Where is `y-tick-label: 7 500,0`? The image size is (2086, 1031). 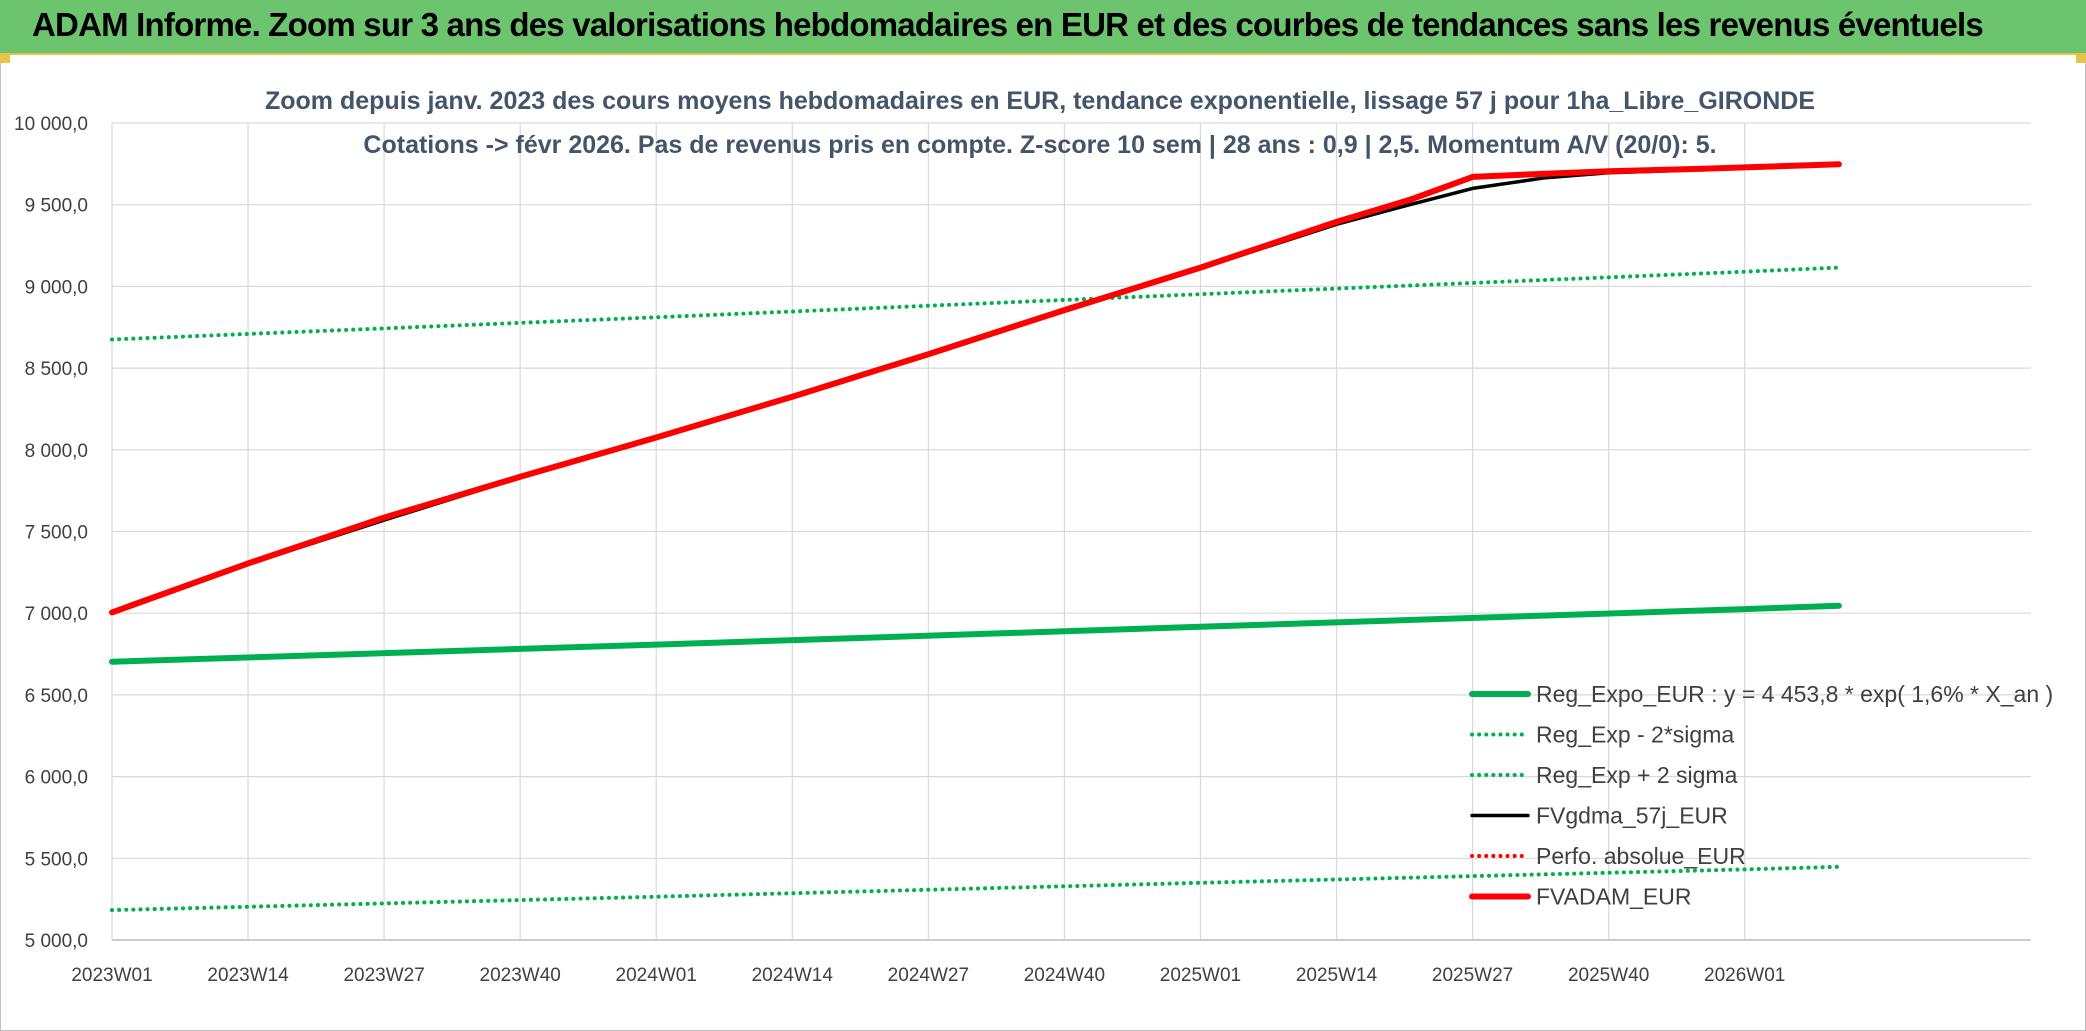 y-tick-label: 7 500,0 is located at coordinates (56, 533).